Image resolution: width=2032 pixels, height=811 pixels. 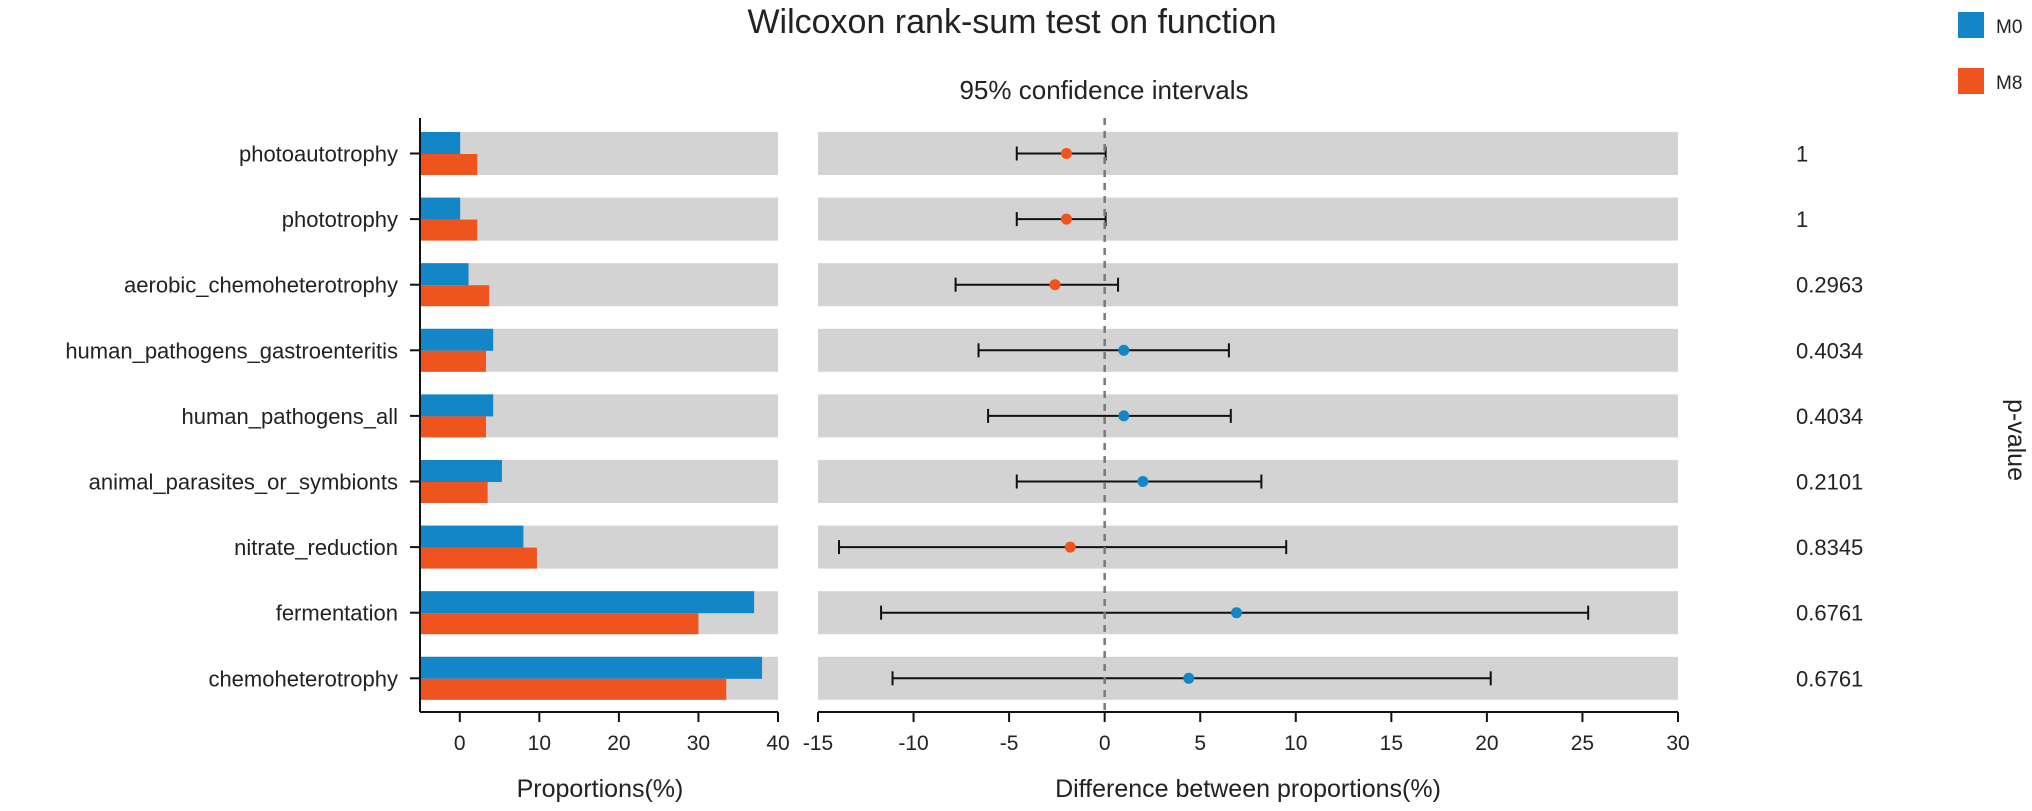 I want to click on chart-title: Wilcoxon rank-sum test on function, so click(x=1011, y=22).